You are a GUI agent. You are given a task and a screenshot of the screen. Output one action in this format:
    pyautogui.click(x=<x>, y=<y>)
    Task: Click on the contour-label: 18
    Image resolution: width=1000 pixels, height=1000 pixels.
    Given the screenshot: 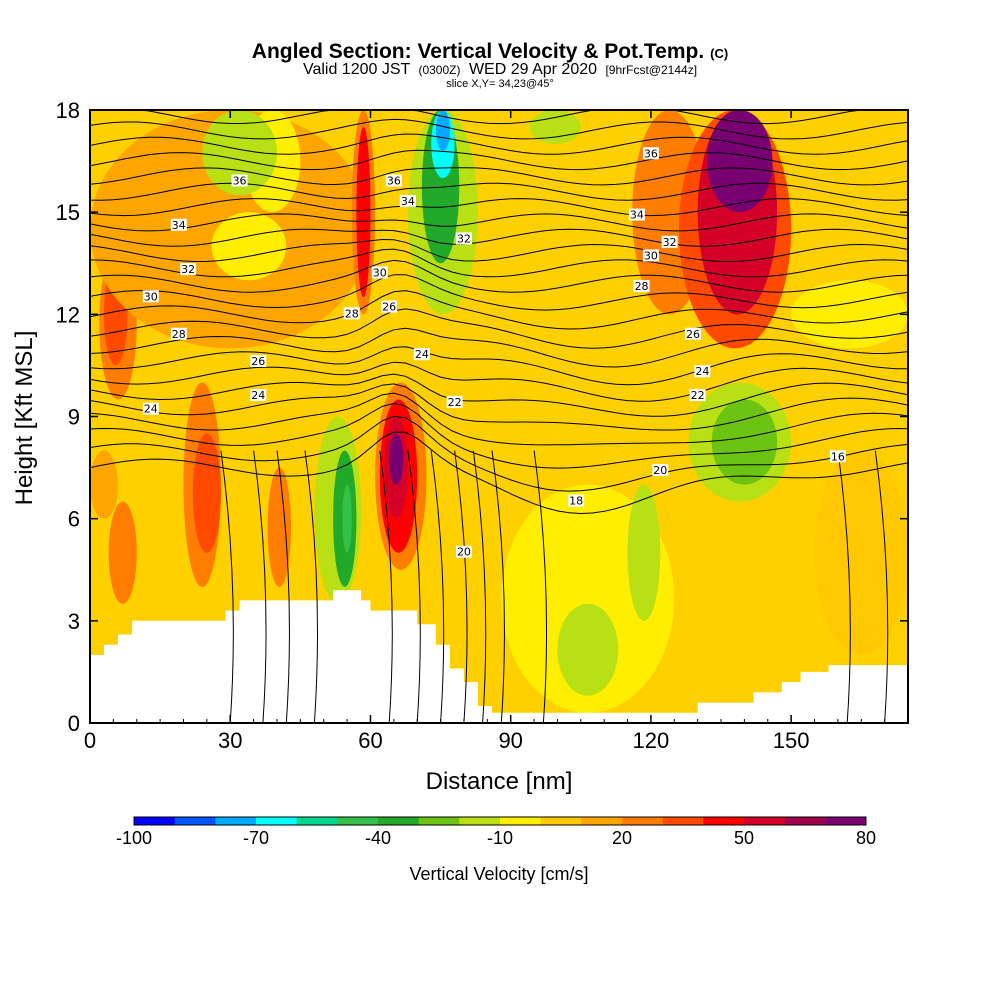 What is the action you would take?
    pyautogui.click(x=576, y=501)
    